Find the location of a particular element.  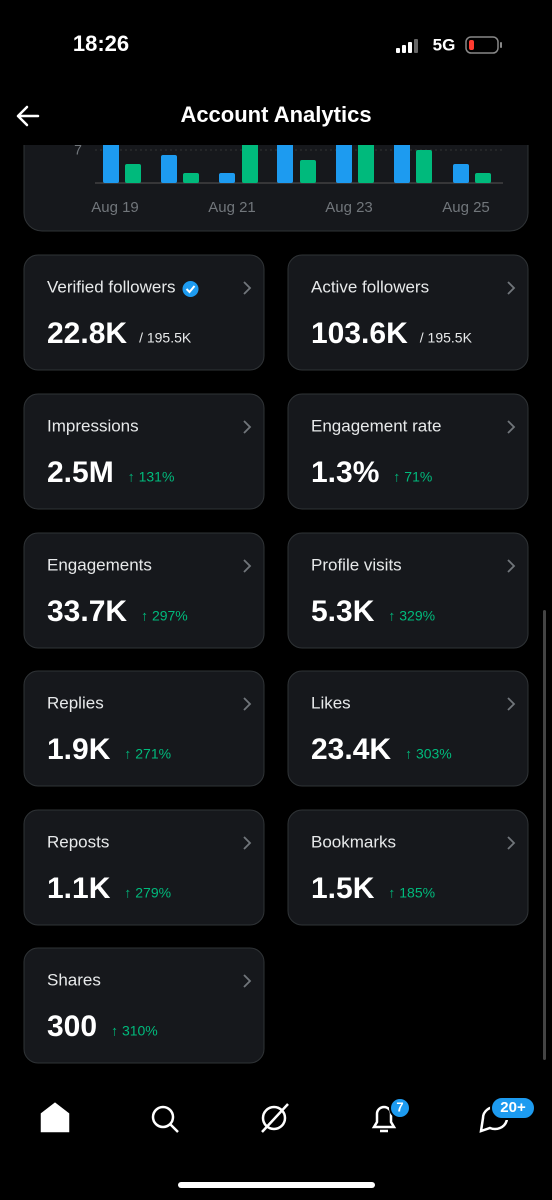

card-value: 5.3K is located at coordinates (343, 611).